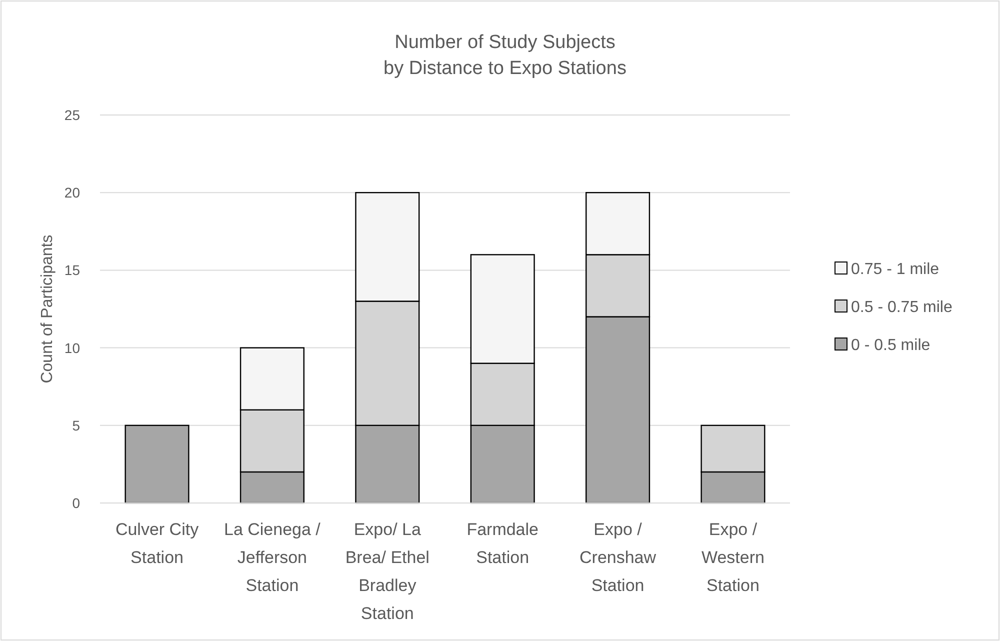 The height and width of the screenshot is (641, 1000). What do you see at coordinates (157, 543) in the screenshot?
I see `x-tick-label: Culver City Station` at bounding box center [157, 543].